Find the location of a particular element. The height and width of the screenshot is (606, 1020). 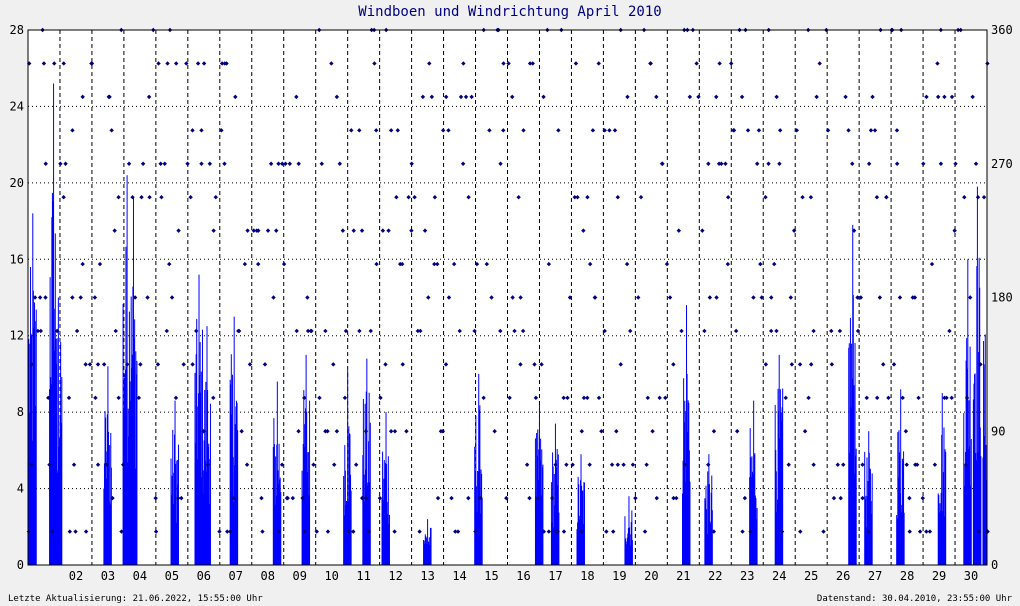

right-axis-tick-label: 360 is located at coordinates (1002, 30).